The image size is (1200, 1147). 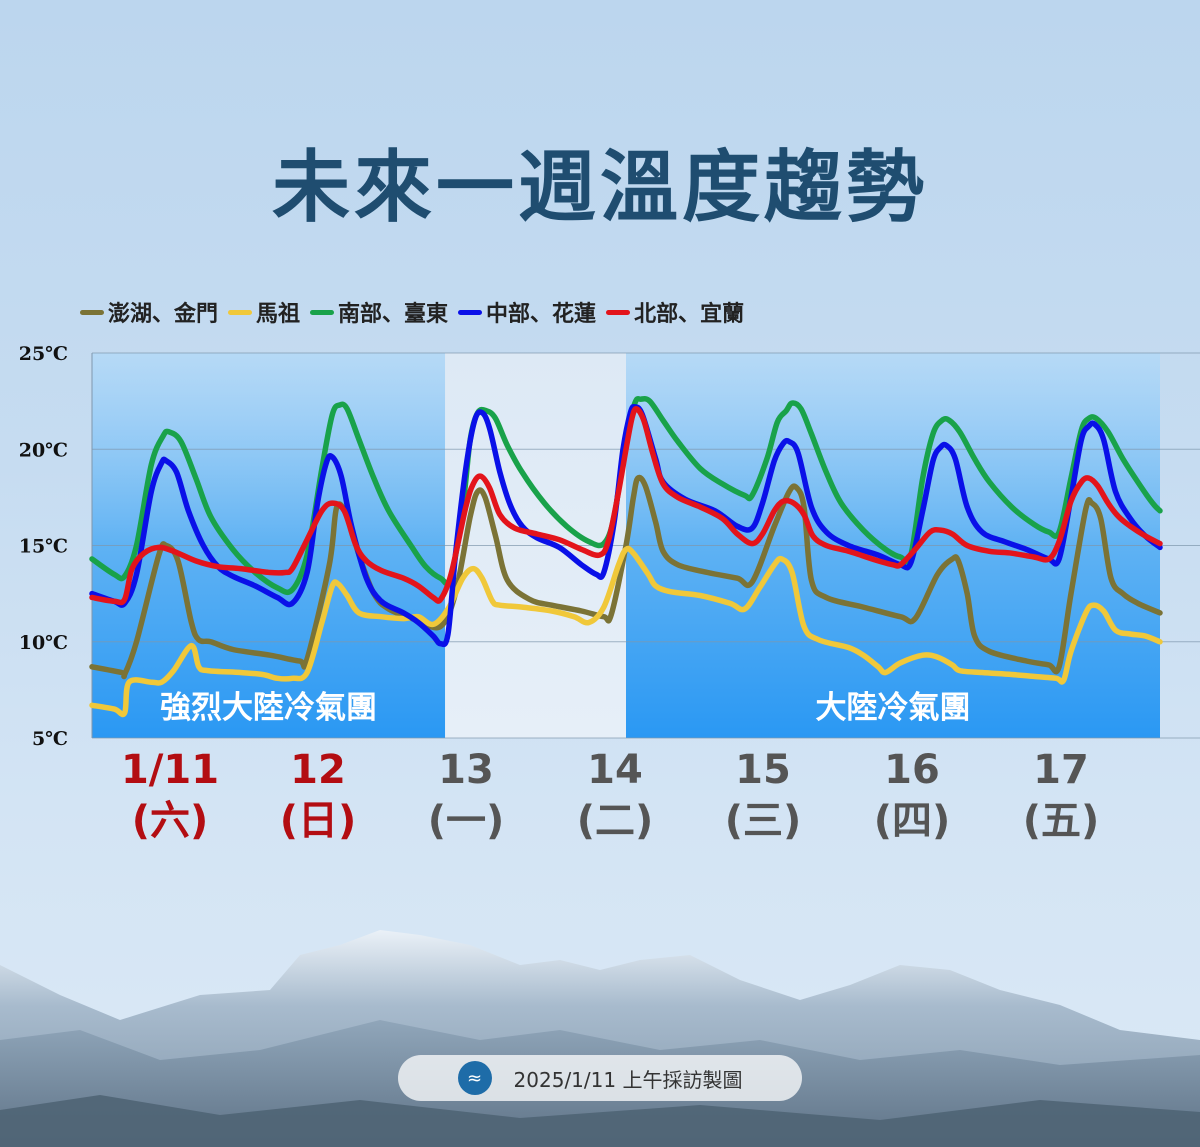 I want to click on y-tick-label: 25℃, so click(x=43, y=354).